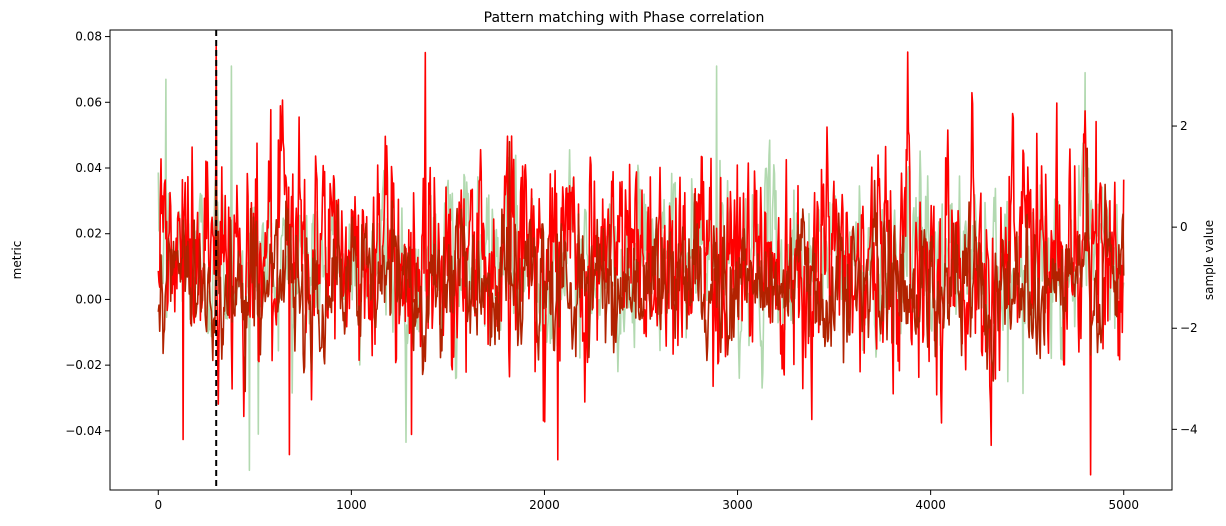 The height and width of the screenshot is (526, 1226). Describe the element at coordinates (1189, 328) in the screenshot. I see `y2-tick-label: −2` at that location.